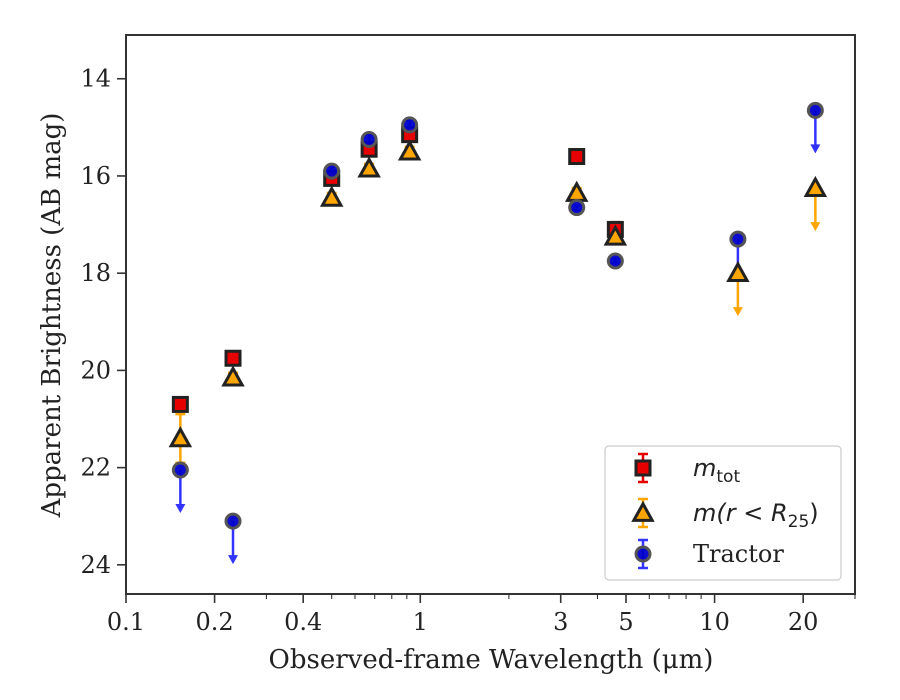  I want to click on x-tick-label: 0.1, so click(126, 622).